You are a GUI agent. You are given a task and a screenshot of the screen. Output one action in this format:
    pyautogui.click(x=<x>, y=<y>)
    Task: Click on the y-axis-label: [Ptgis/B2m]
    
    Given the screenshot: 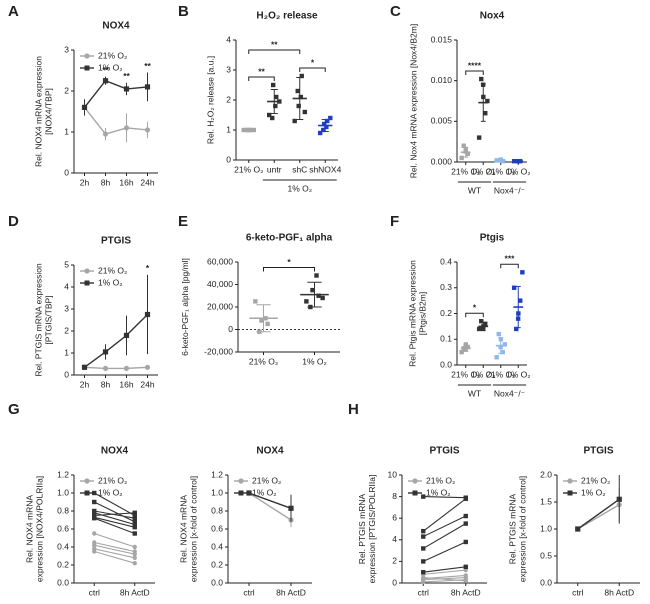 What is the action you would take?
    pyautogui.click(x=422, y=313)
    